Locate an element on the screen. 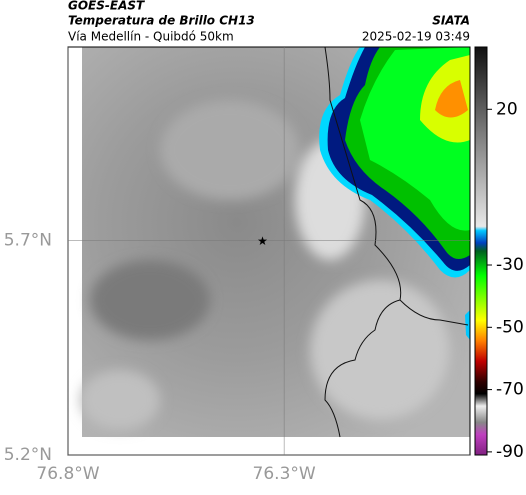  colorbar-label: -70 is located at coordinates (510, 390).